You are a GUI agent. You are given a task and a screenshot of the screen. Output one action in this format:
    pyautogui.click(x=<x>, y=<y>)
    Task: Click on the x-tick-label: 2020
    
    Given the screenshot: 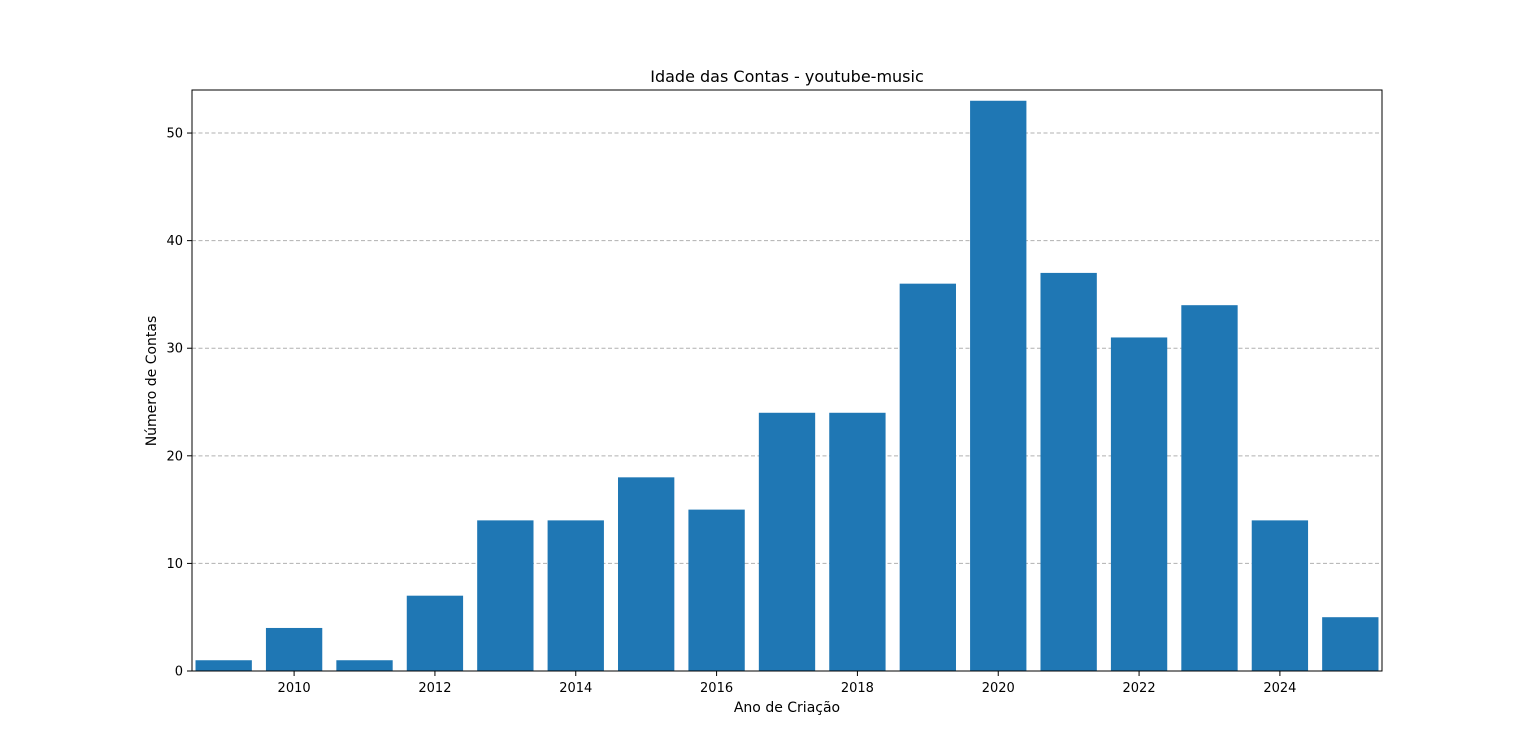 What is the action you would take?
    pyautogui.click(x=998, y=688)
    